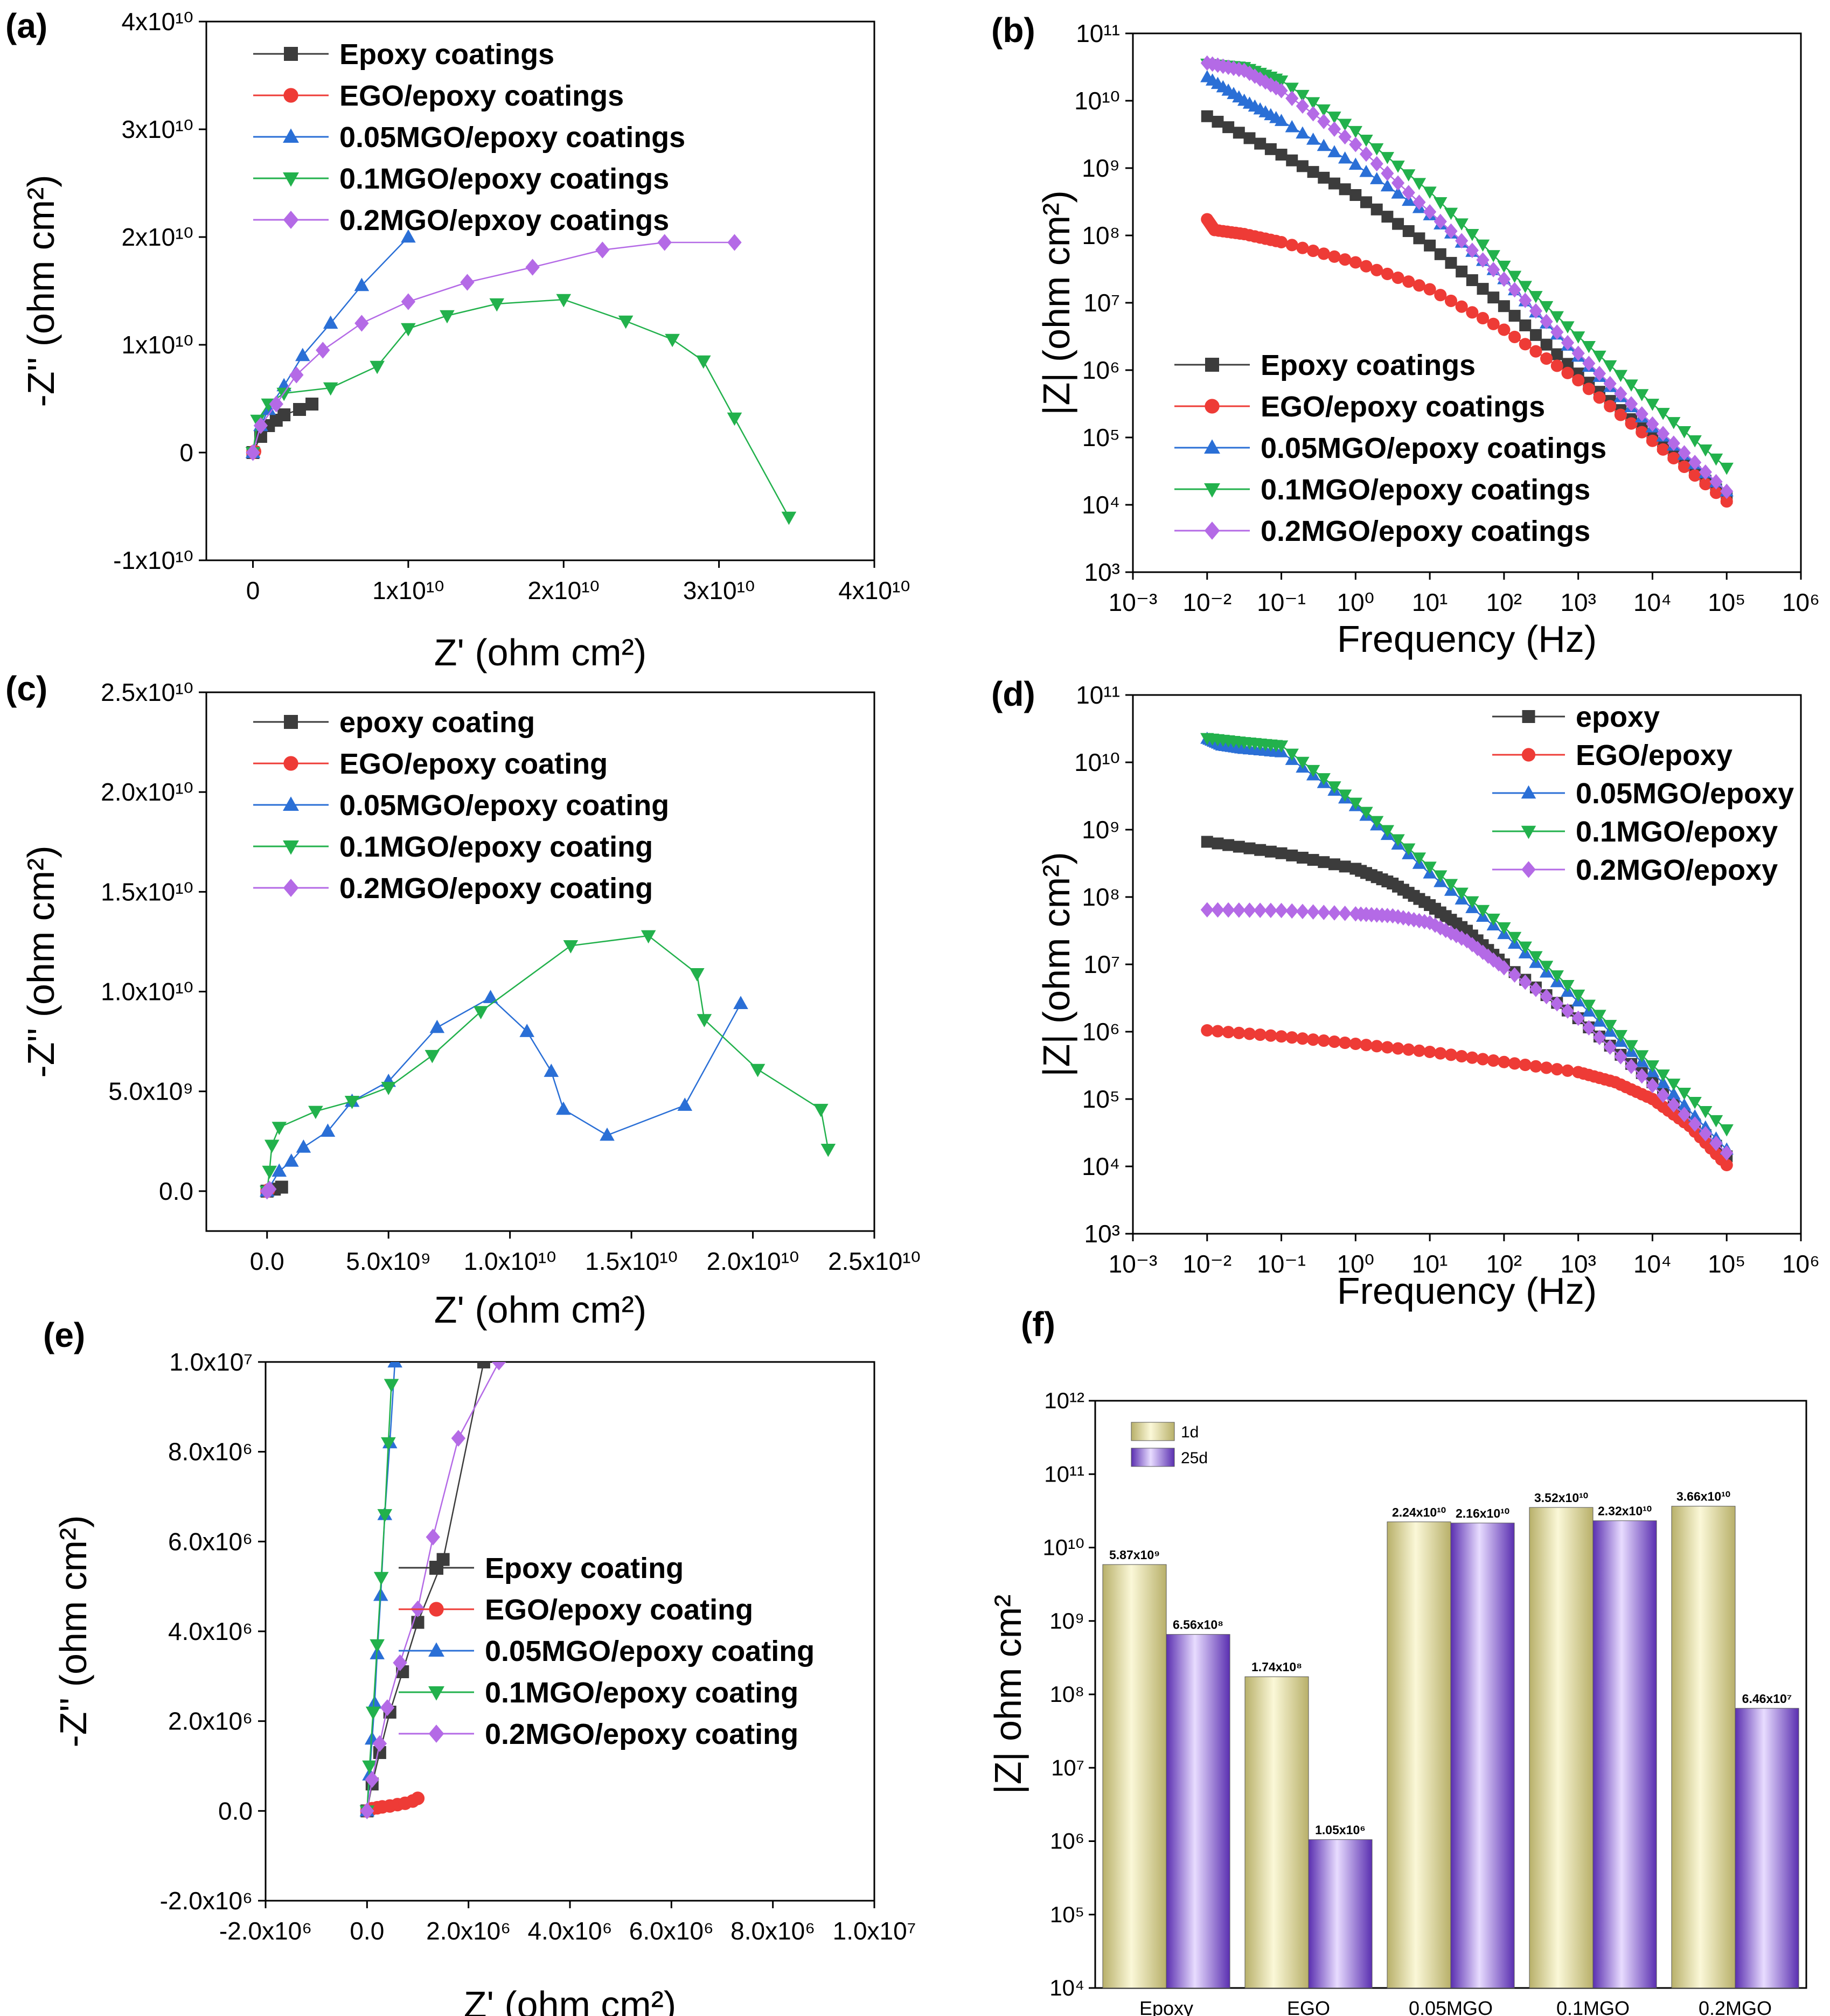 Image resolution: width=1830 pixels, height=2016 pixels. What do you see at coordinates (1013, 30) in the screenshot?
I see `panel-label: (b)` at bounding box center [1013, 30].